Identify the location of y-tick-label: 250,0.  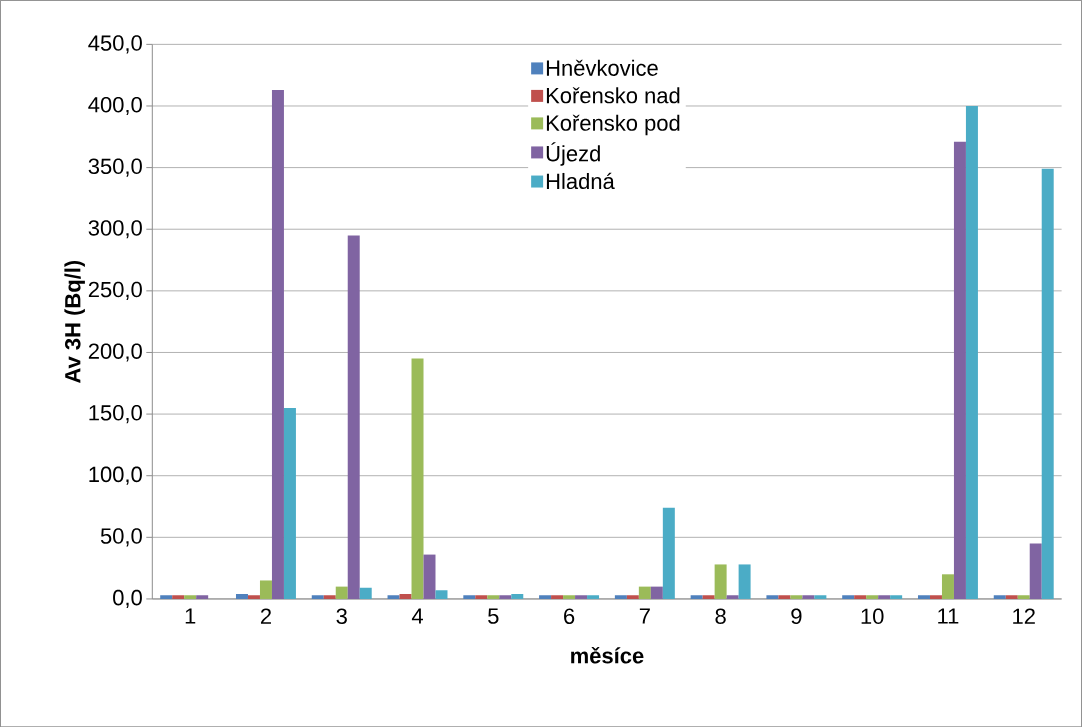
(115, 290).